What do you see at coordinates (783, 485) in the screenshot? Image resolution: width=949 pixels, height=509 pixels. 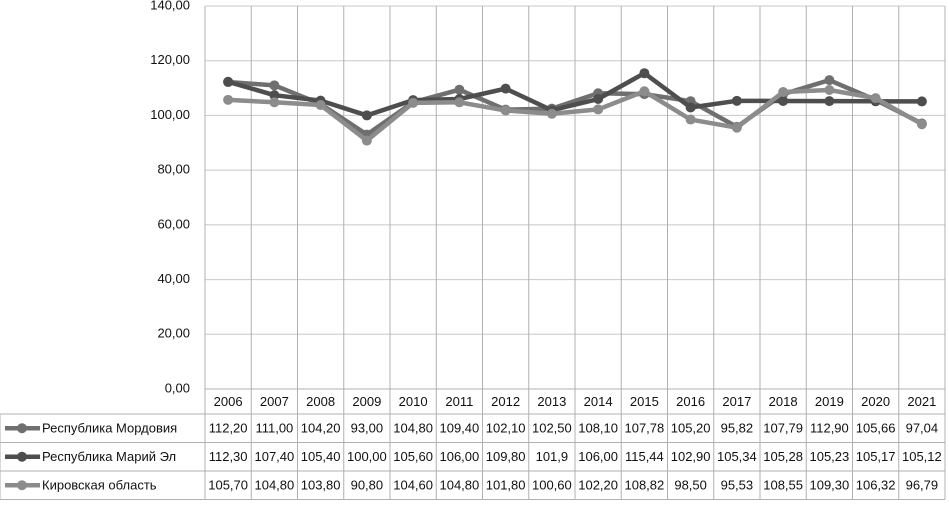 I see `table-value: 108,55` at bounding box center [783, 485].